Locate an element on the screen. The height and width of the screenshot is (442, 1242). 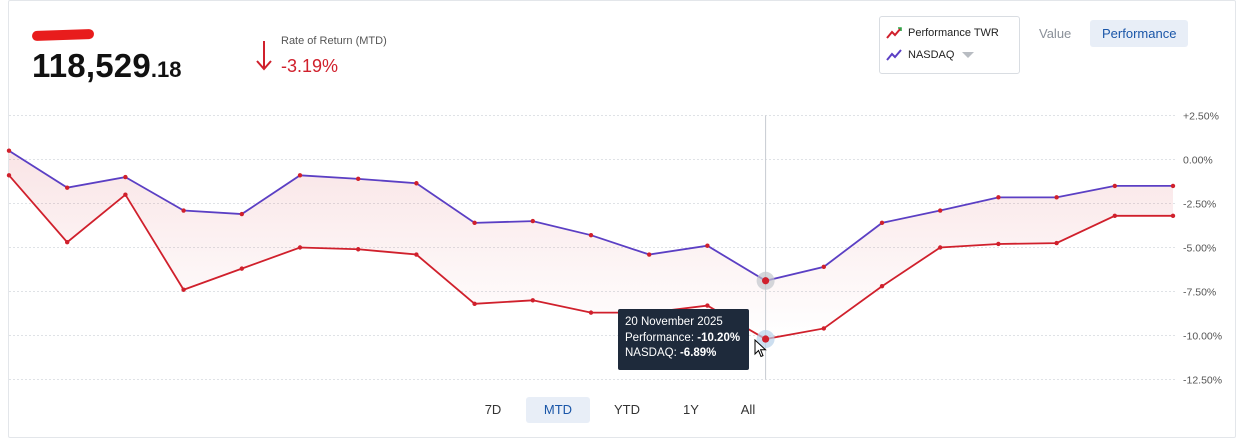
account-balance: 118,529.18 is located at coordinates (106, 66).